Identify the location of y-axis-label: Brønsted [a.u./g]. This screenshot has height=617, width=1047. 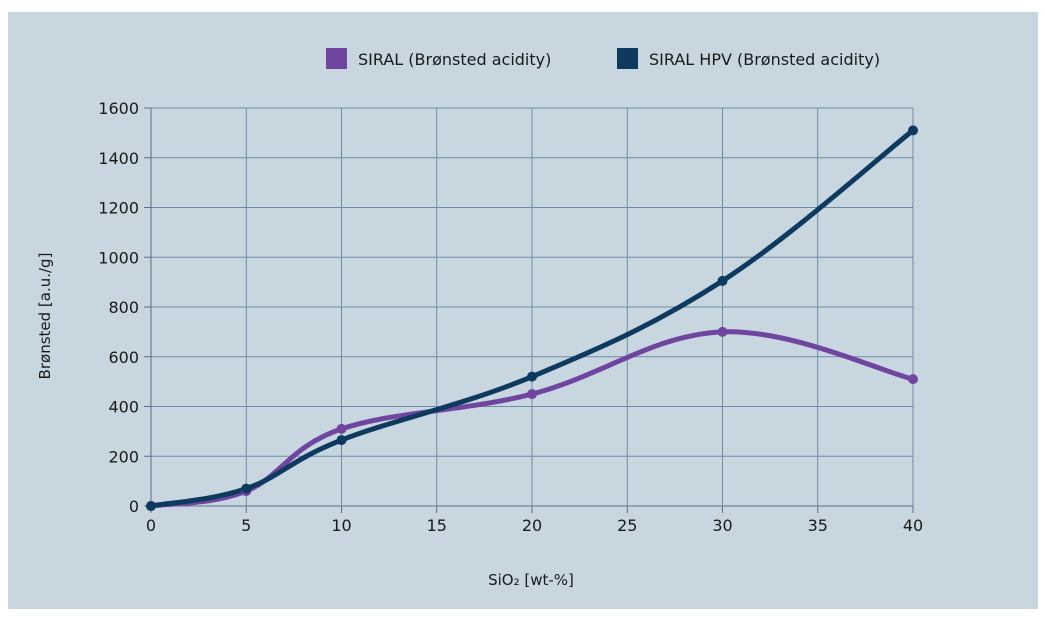
(45, 316).